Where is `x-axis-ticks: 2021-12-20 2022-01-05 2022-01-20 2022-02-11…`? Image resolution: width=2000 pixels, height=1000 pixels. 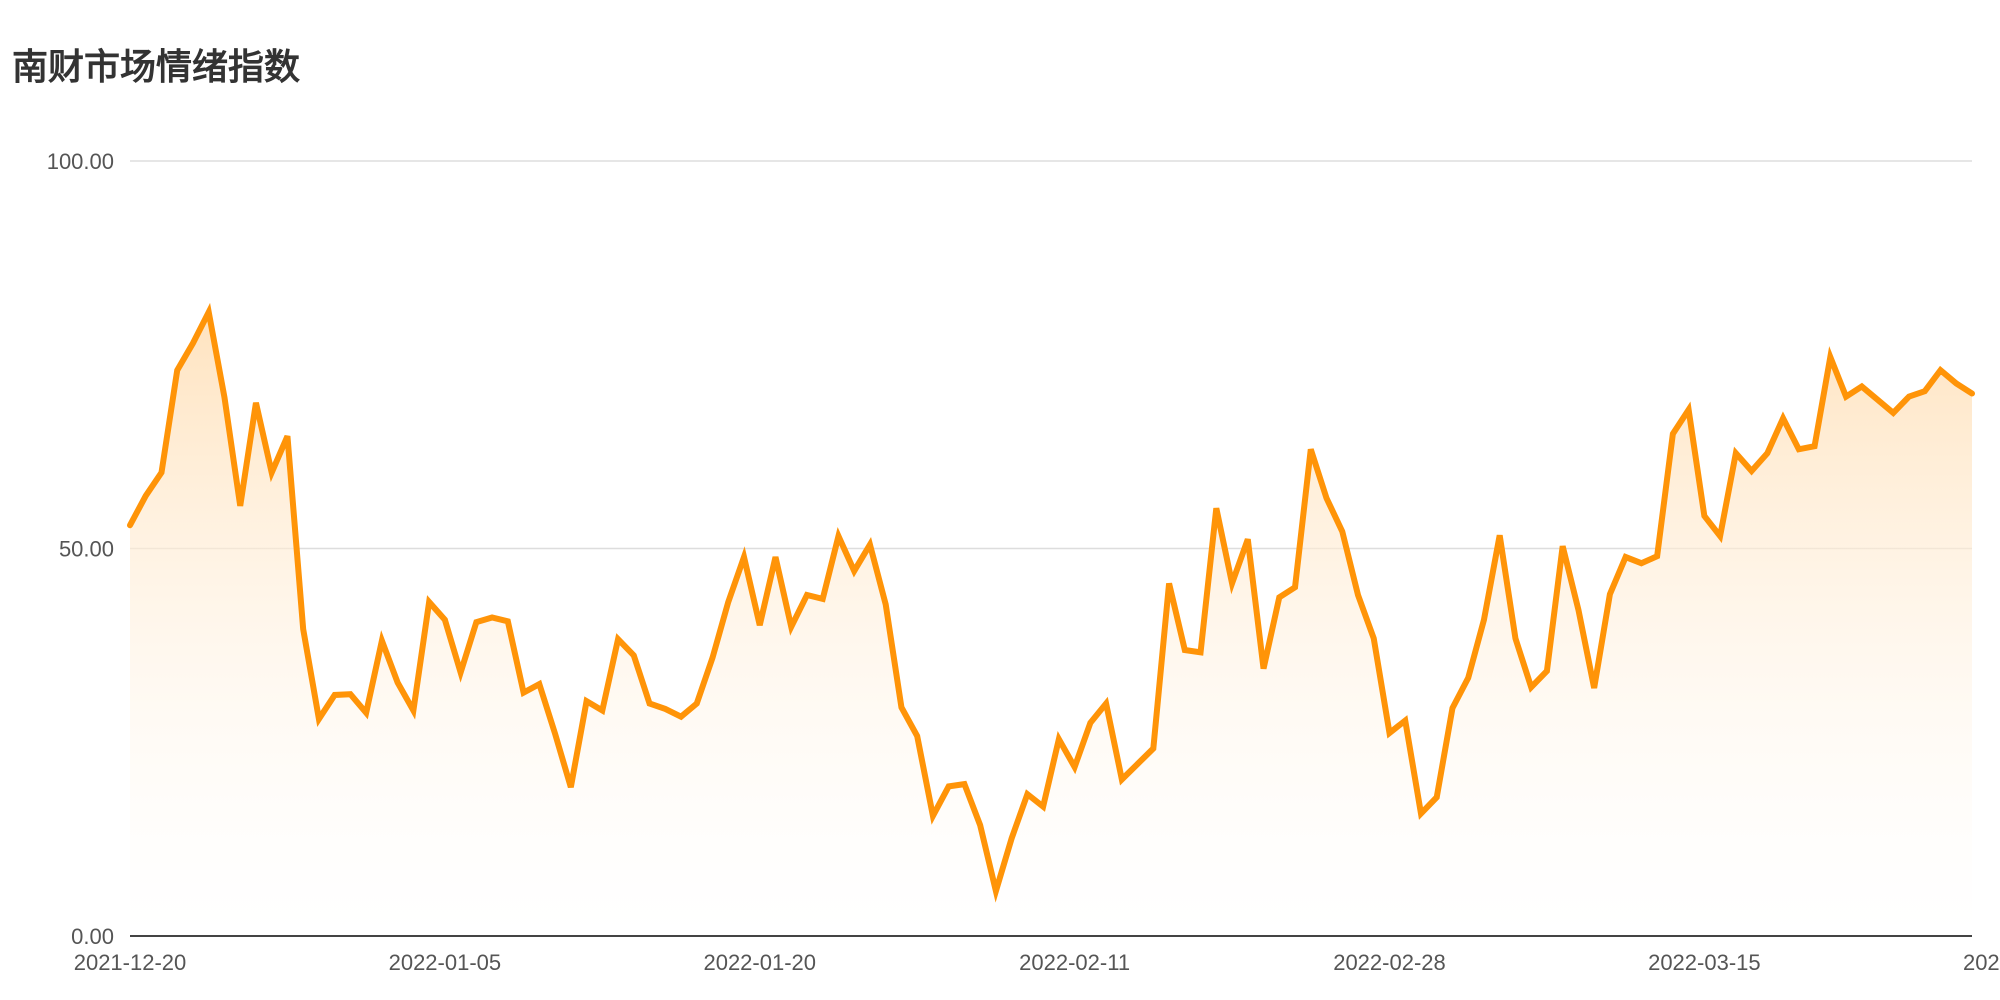 x-axis-ticks: 2021-12-20 2022-01-05 2022-01-20 2022-02-11… is located at coordinates (1037, 962).